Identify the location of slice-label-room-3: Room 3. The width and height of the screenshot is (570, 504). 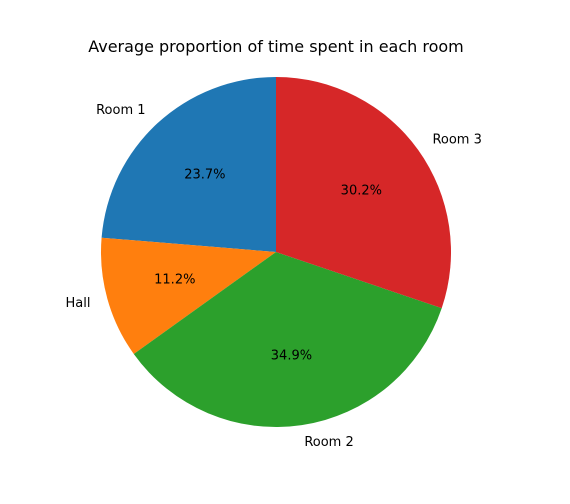
(456, 139).